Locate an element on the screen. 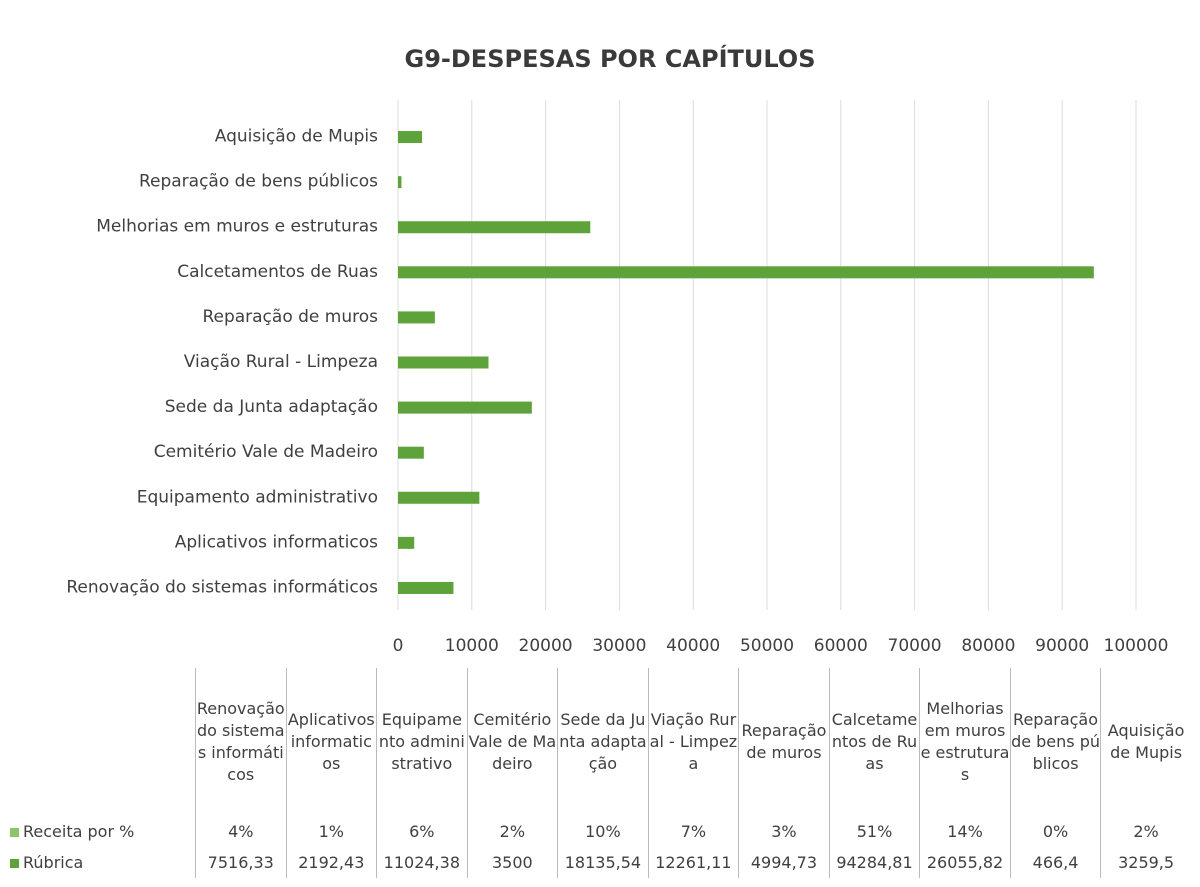  x-tick-label: 100000 is located at coordinates (1136, 646).